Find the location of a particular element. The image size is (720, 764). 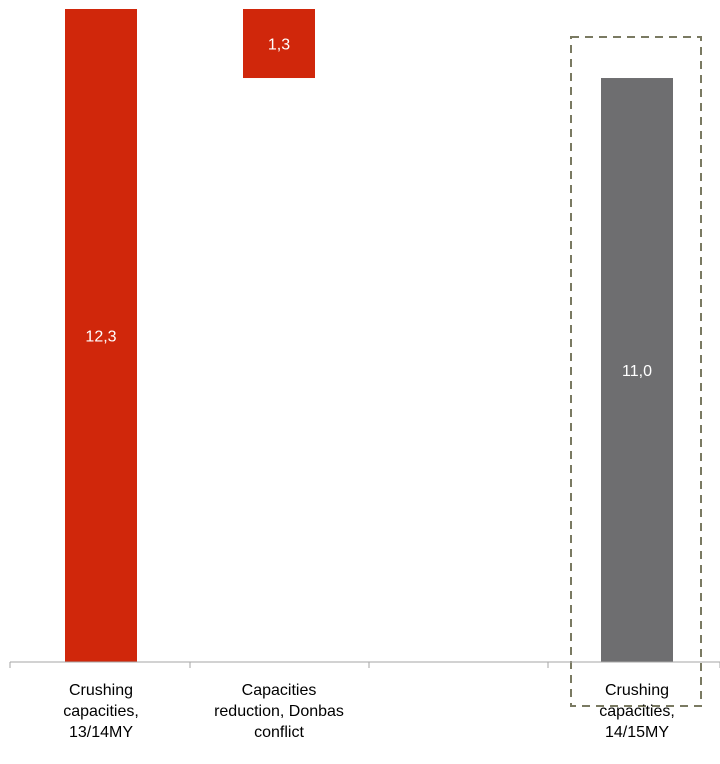

category-label-0: Crushing capacities, 13/14MY is located at coordinates (101, 711).